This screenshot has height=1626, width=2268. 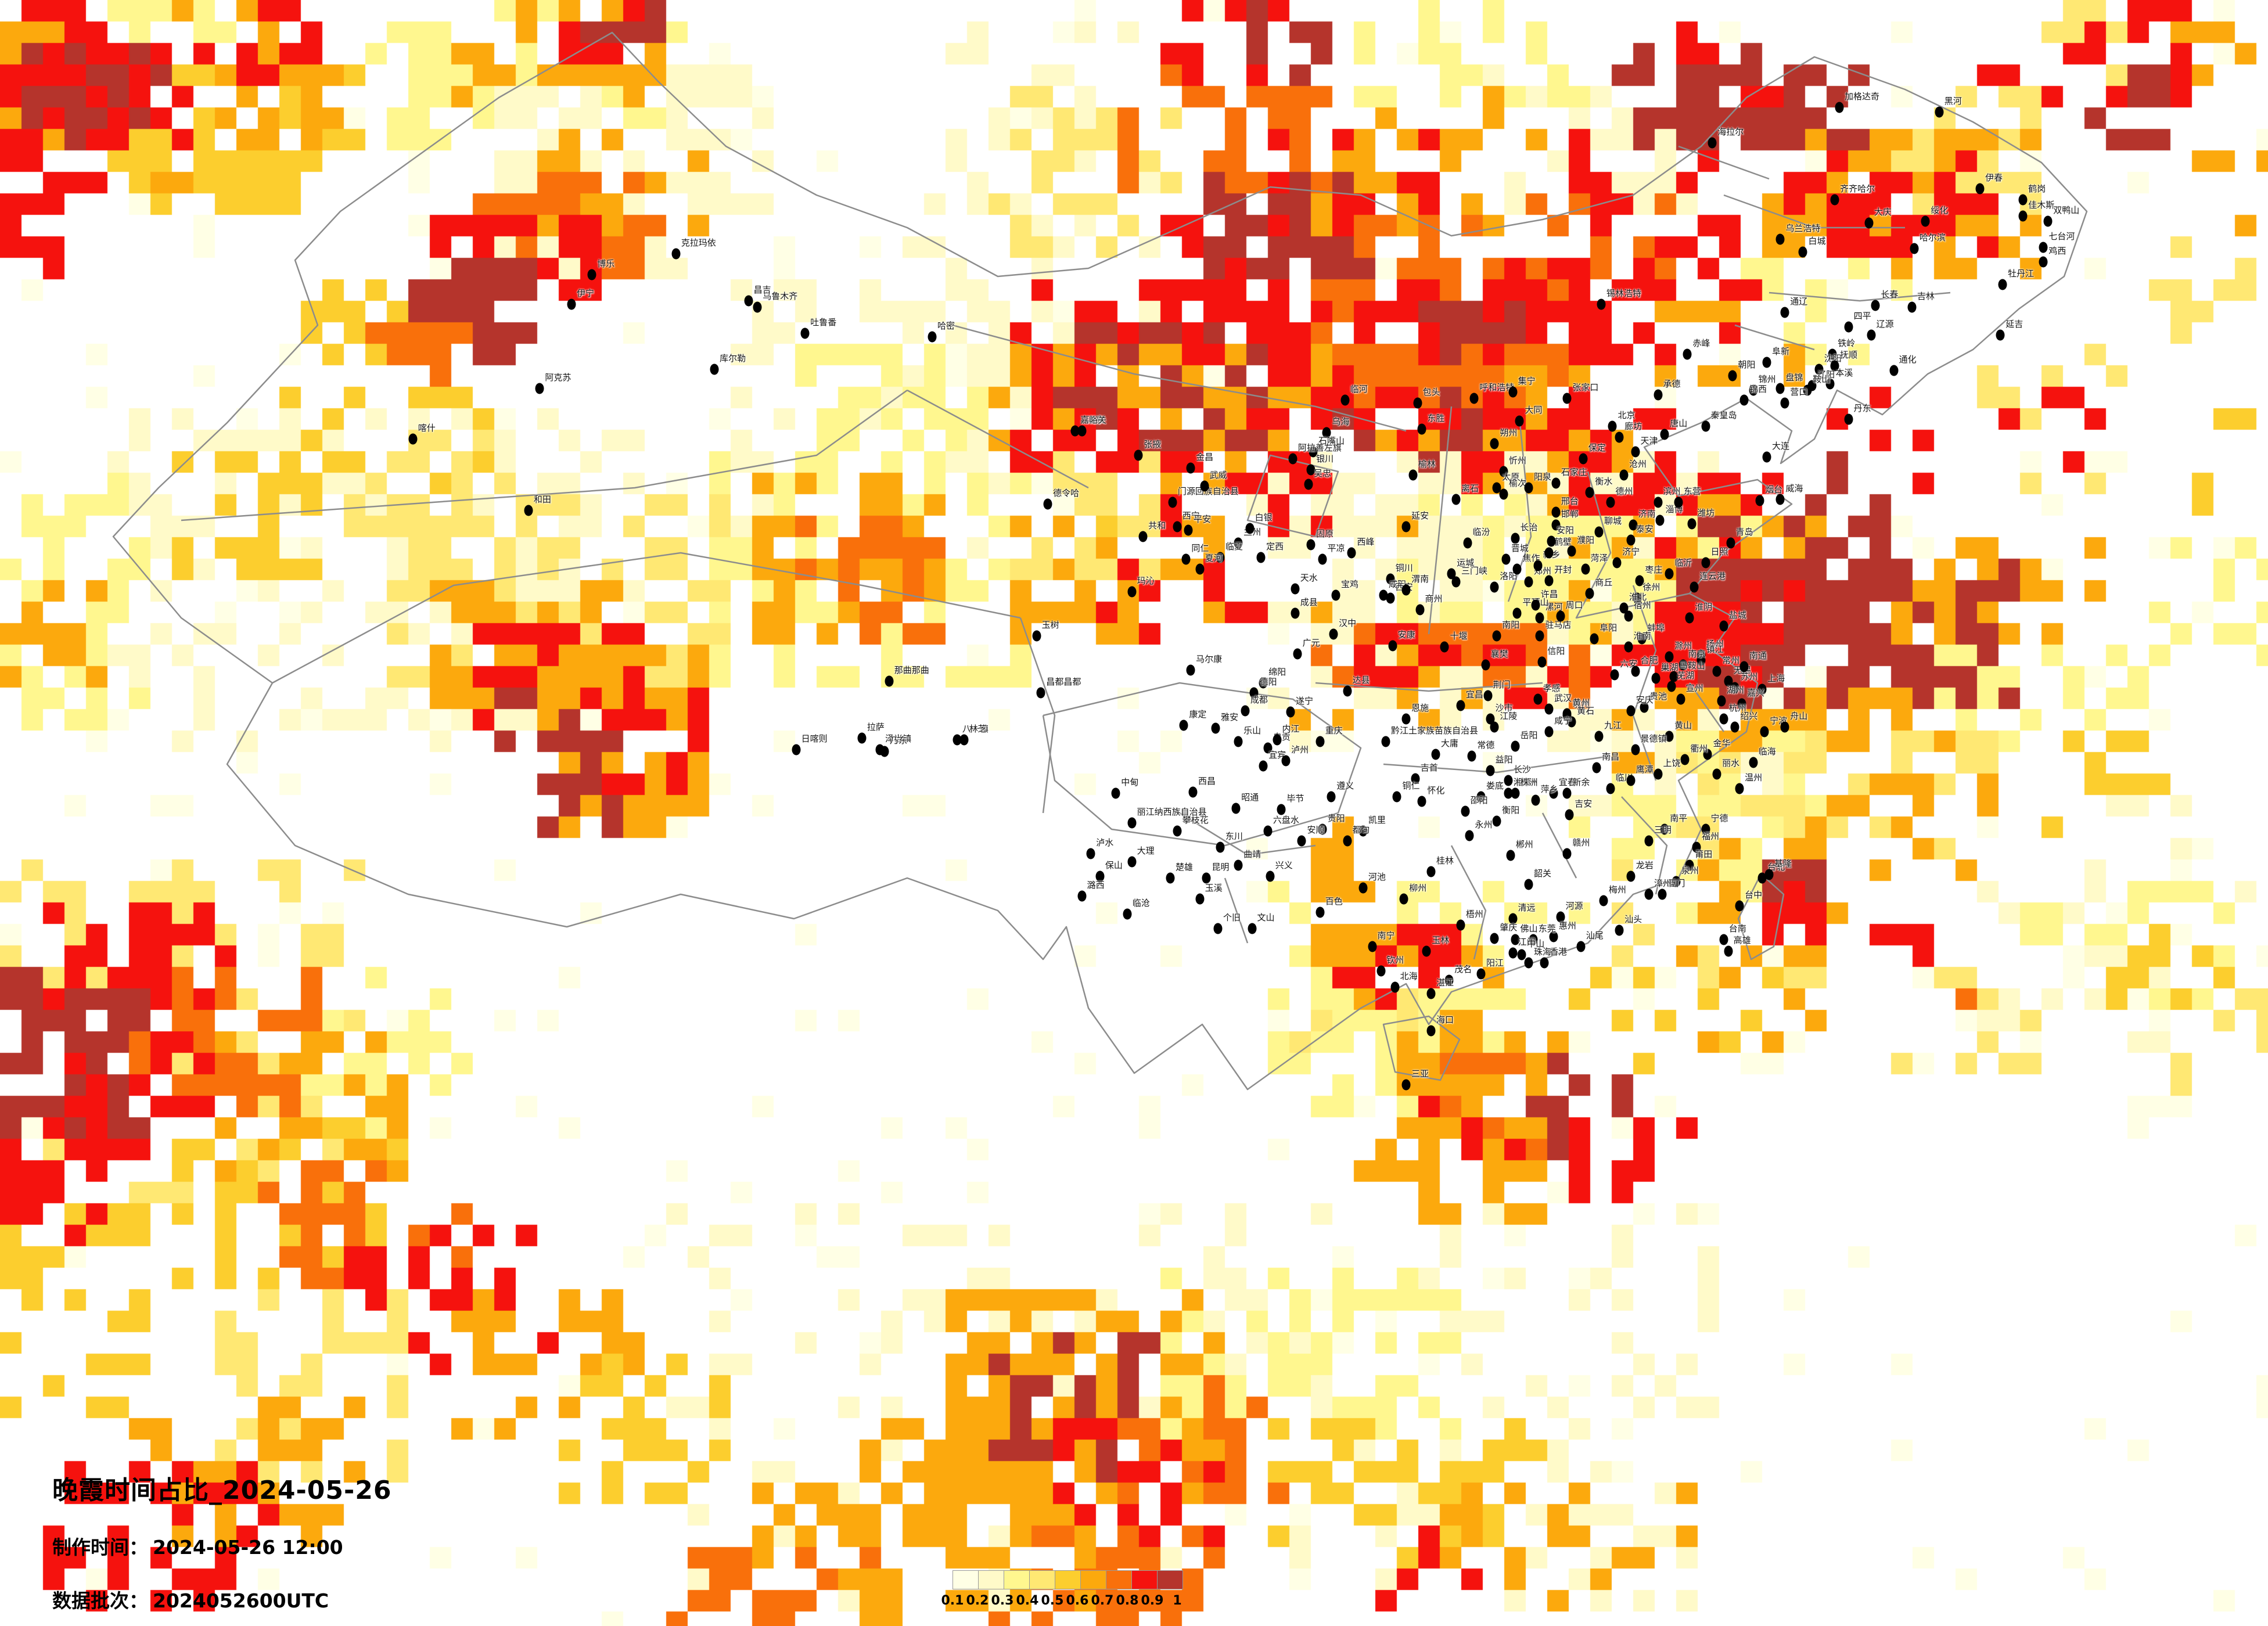 What do you see at coordinates (1459, 636) in the screenshot?
I see `city-label: 十堰` at bounding box center [1459, 636].